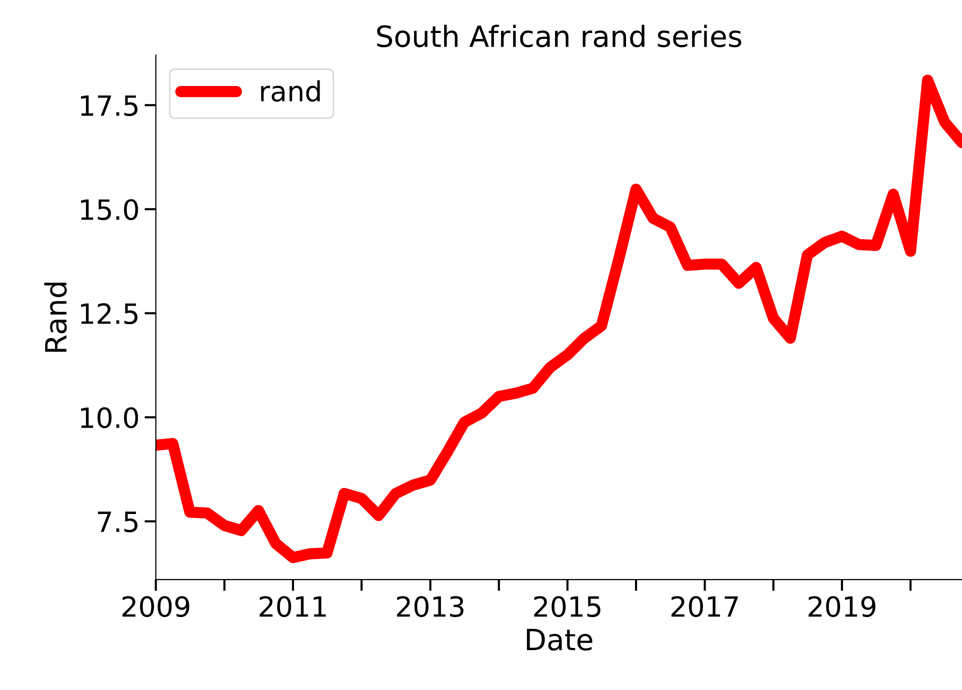 The width and height of the screenshot is (962, 690). What do you see at coordinates (109, 209) in the screenshot?
I see `y-tick-label: 15.0` at bounding box center [109, 209].